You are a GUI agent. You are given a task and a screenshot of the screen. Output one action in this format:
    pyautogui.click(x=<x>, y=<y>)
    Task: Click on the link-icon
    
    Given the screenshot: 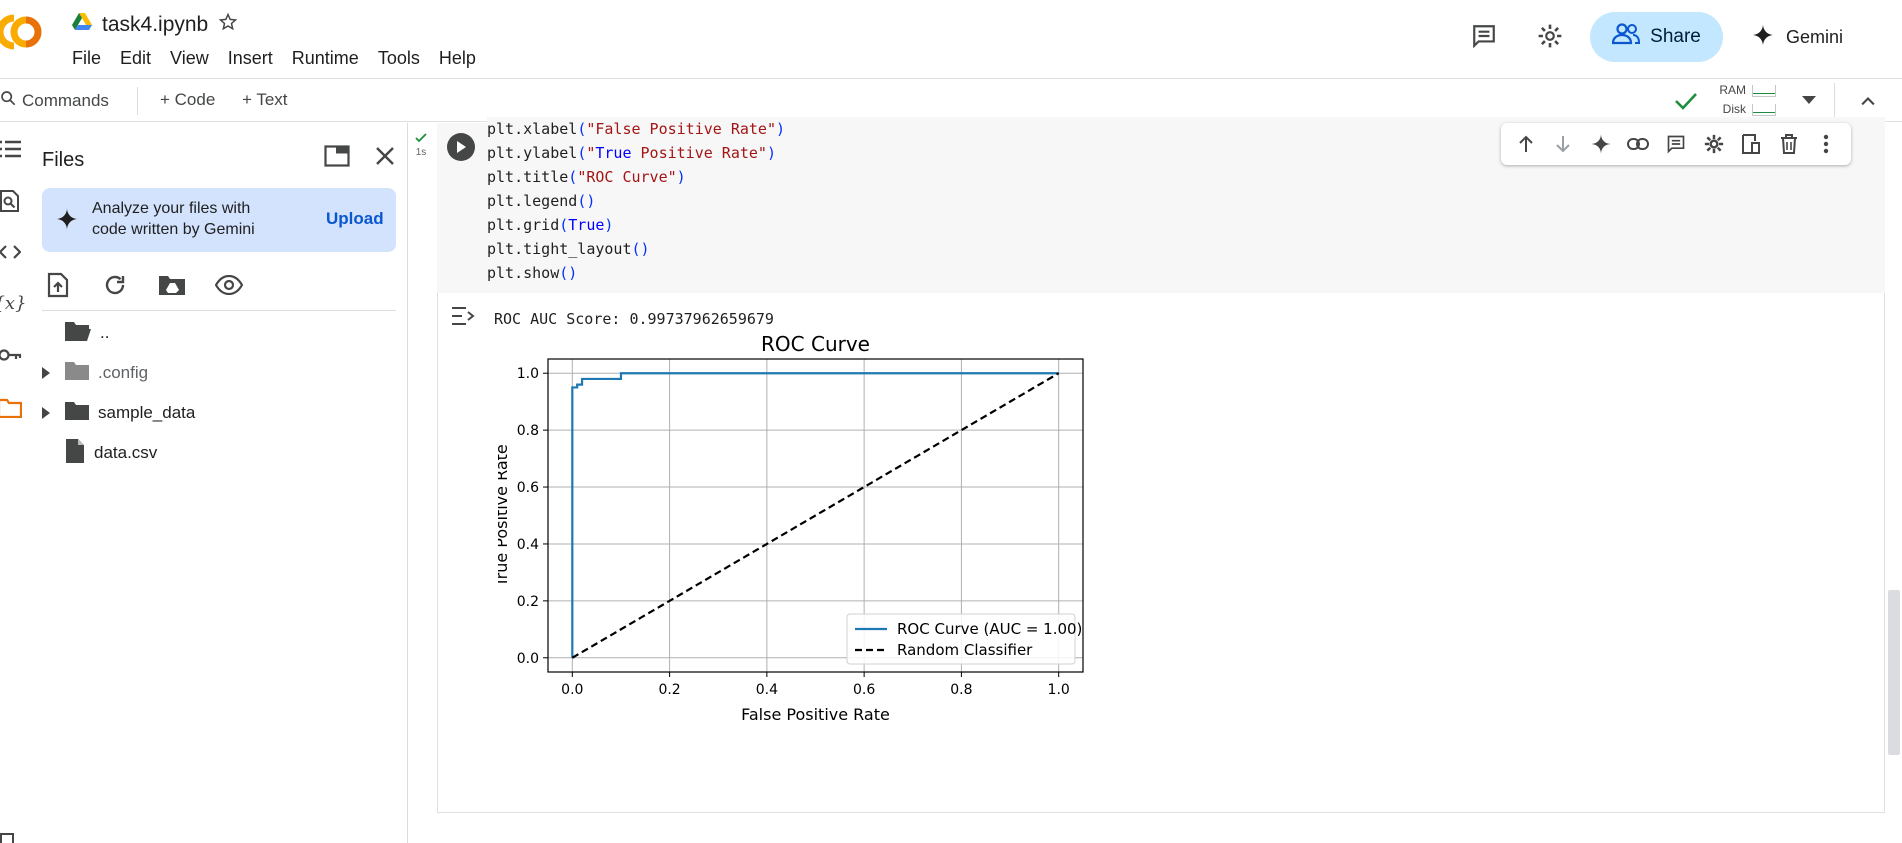 What is the action you would take?
    pyautogui.click(x=1638, y=144)
    